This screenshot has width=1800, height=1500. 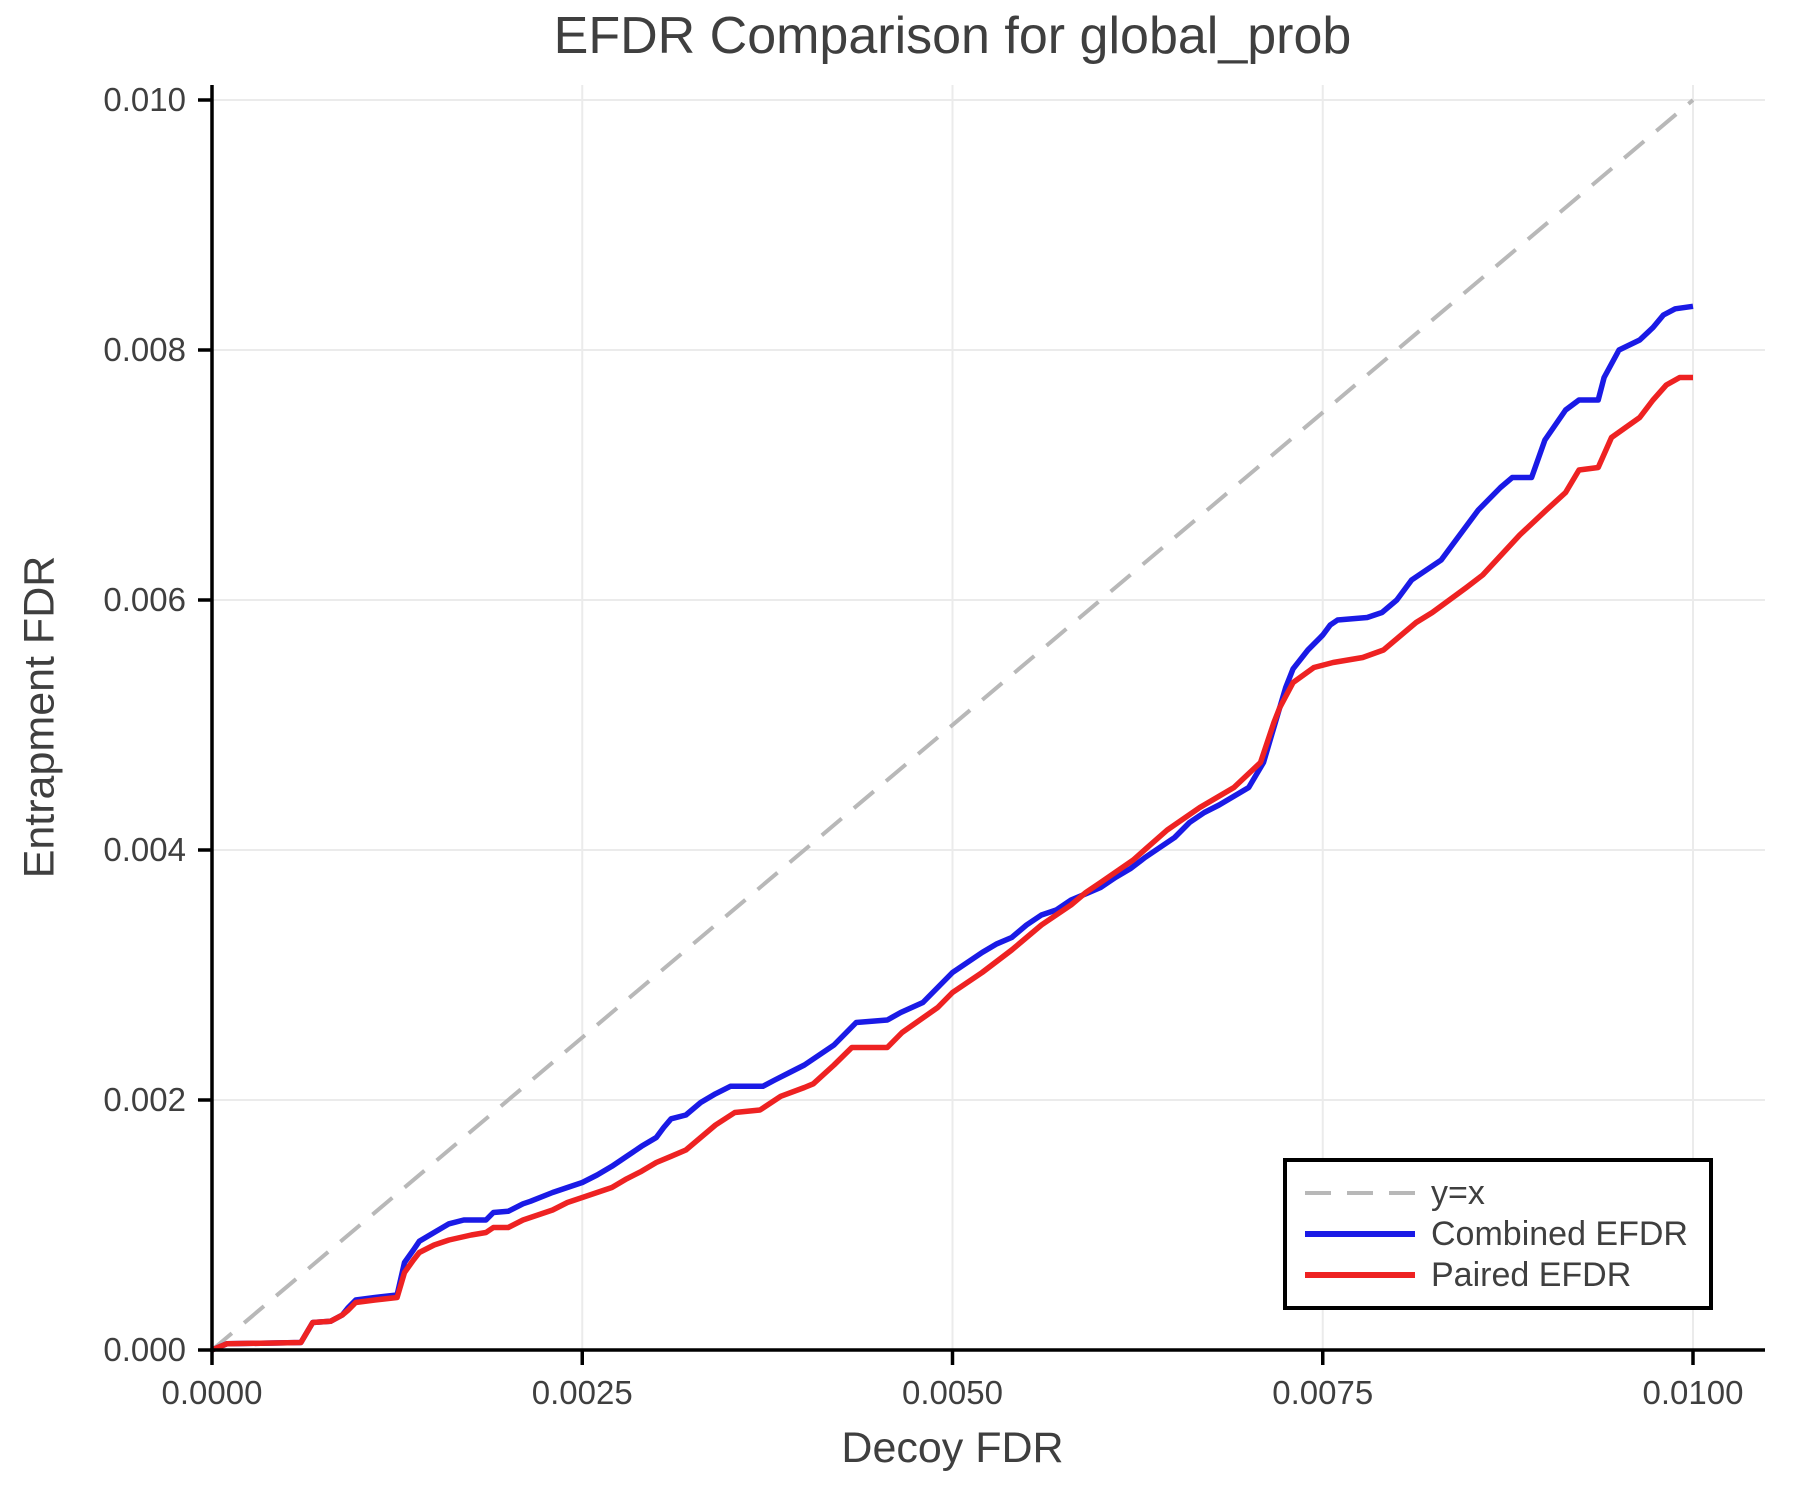 I want to click on y-tick-label: 0.010, so click(x=144, y=99).